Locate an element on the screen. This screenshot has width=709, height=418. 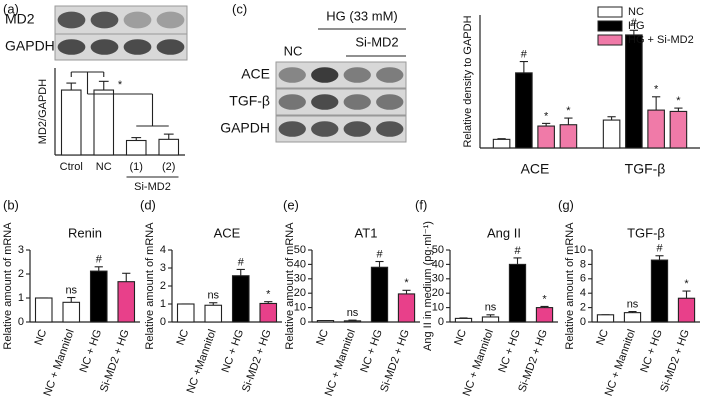
x-tick-label: ACE is located at coordinates (535, 169).